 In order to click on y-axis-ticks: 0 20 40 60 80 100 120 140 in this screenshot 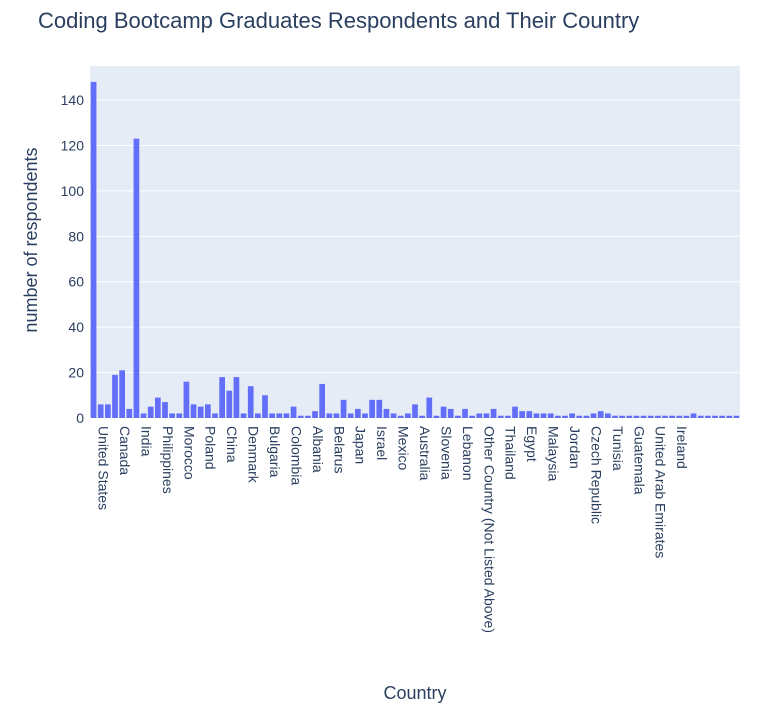, I will do `click(73, 259)`.